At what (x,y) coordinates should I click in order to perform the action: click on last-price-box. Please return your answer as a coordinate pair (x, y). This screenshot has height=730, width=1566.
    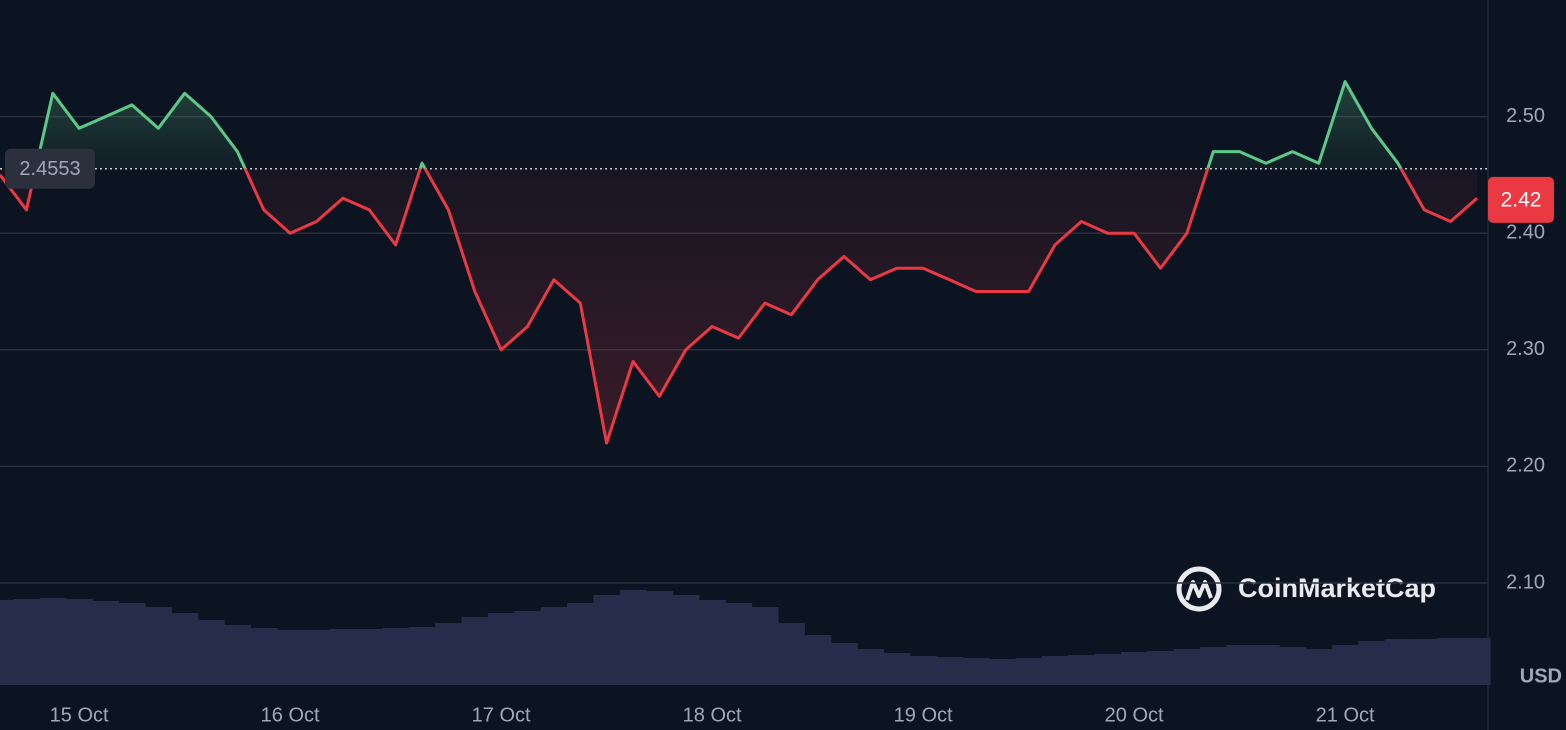
    Looking at the image, I should click on (1521, 199).